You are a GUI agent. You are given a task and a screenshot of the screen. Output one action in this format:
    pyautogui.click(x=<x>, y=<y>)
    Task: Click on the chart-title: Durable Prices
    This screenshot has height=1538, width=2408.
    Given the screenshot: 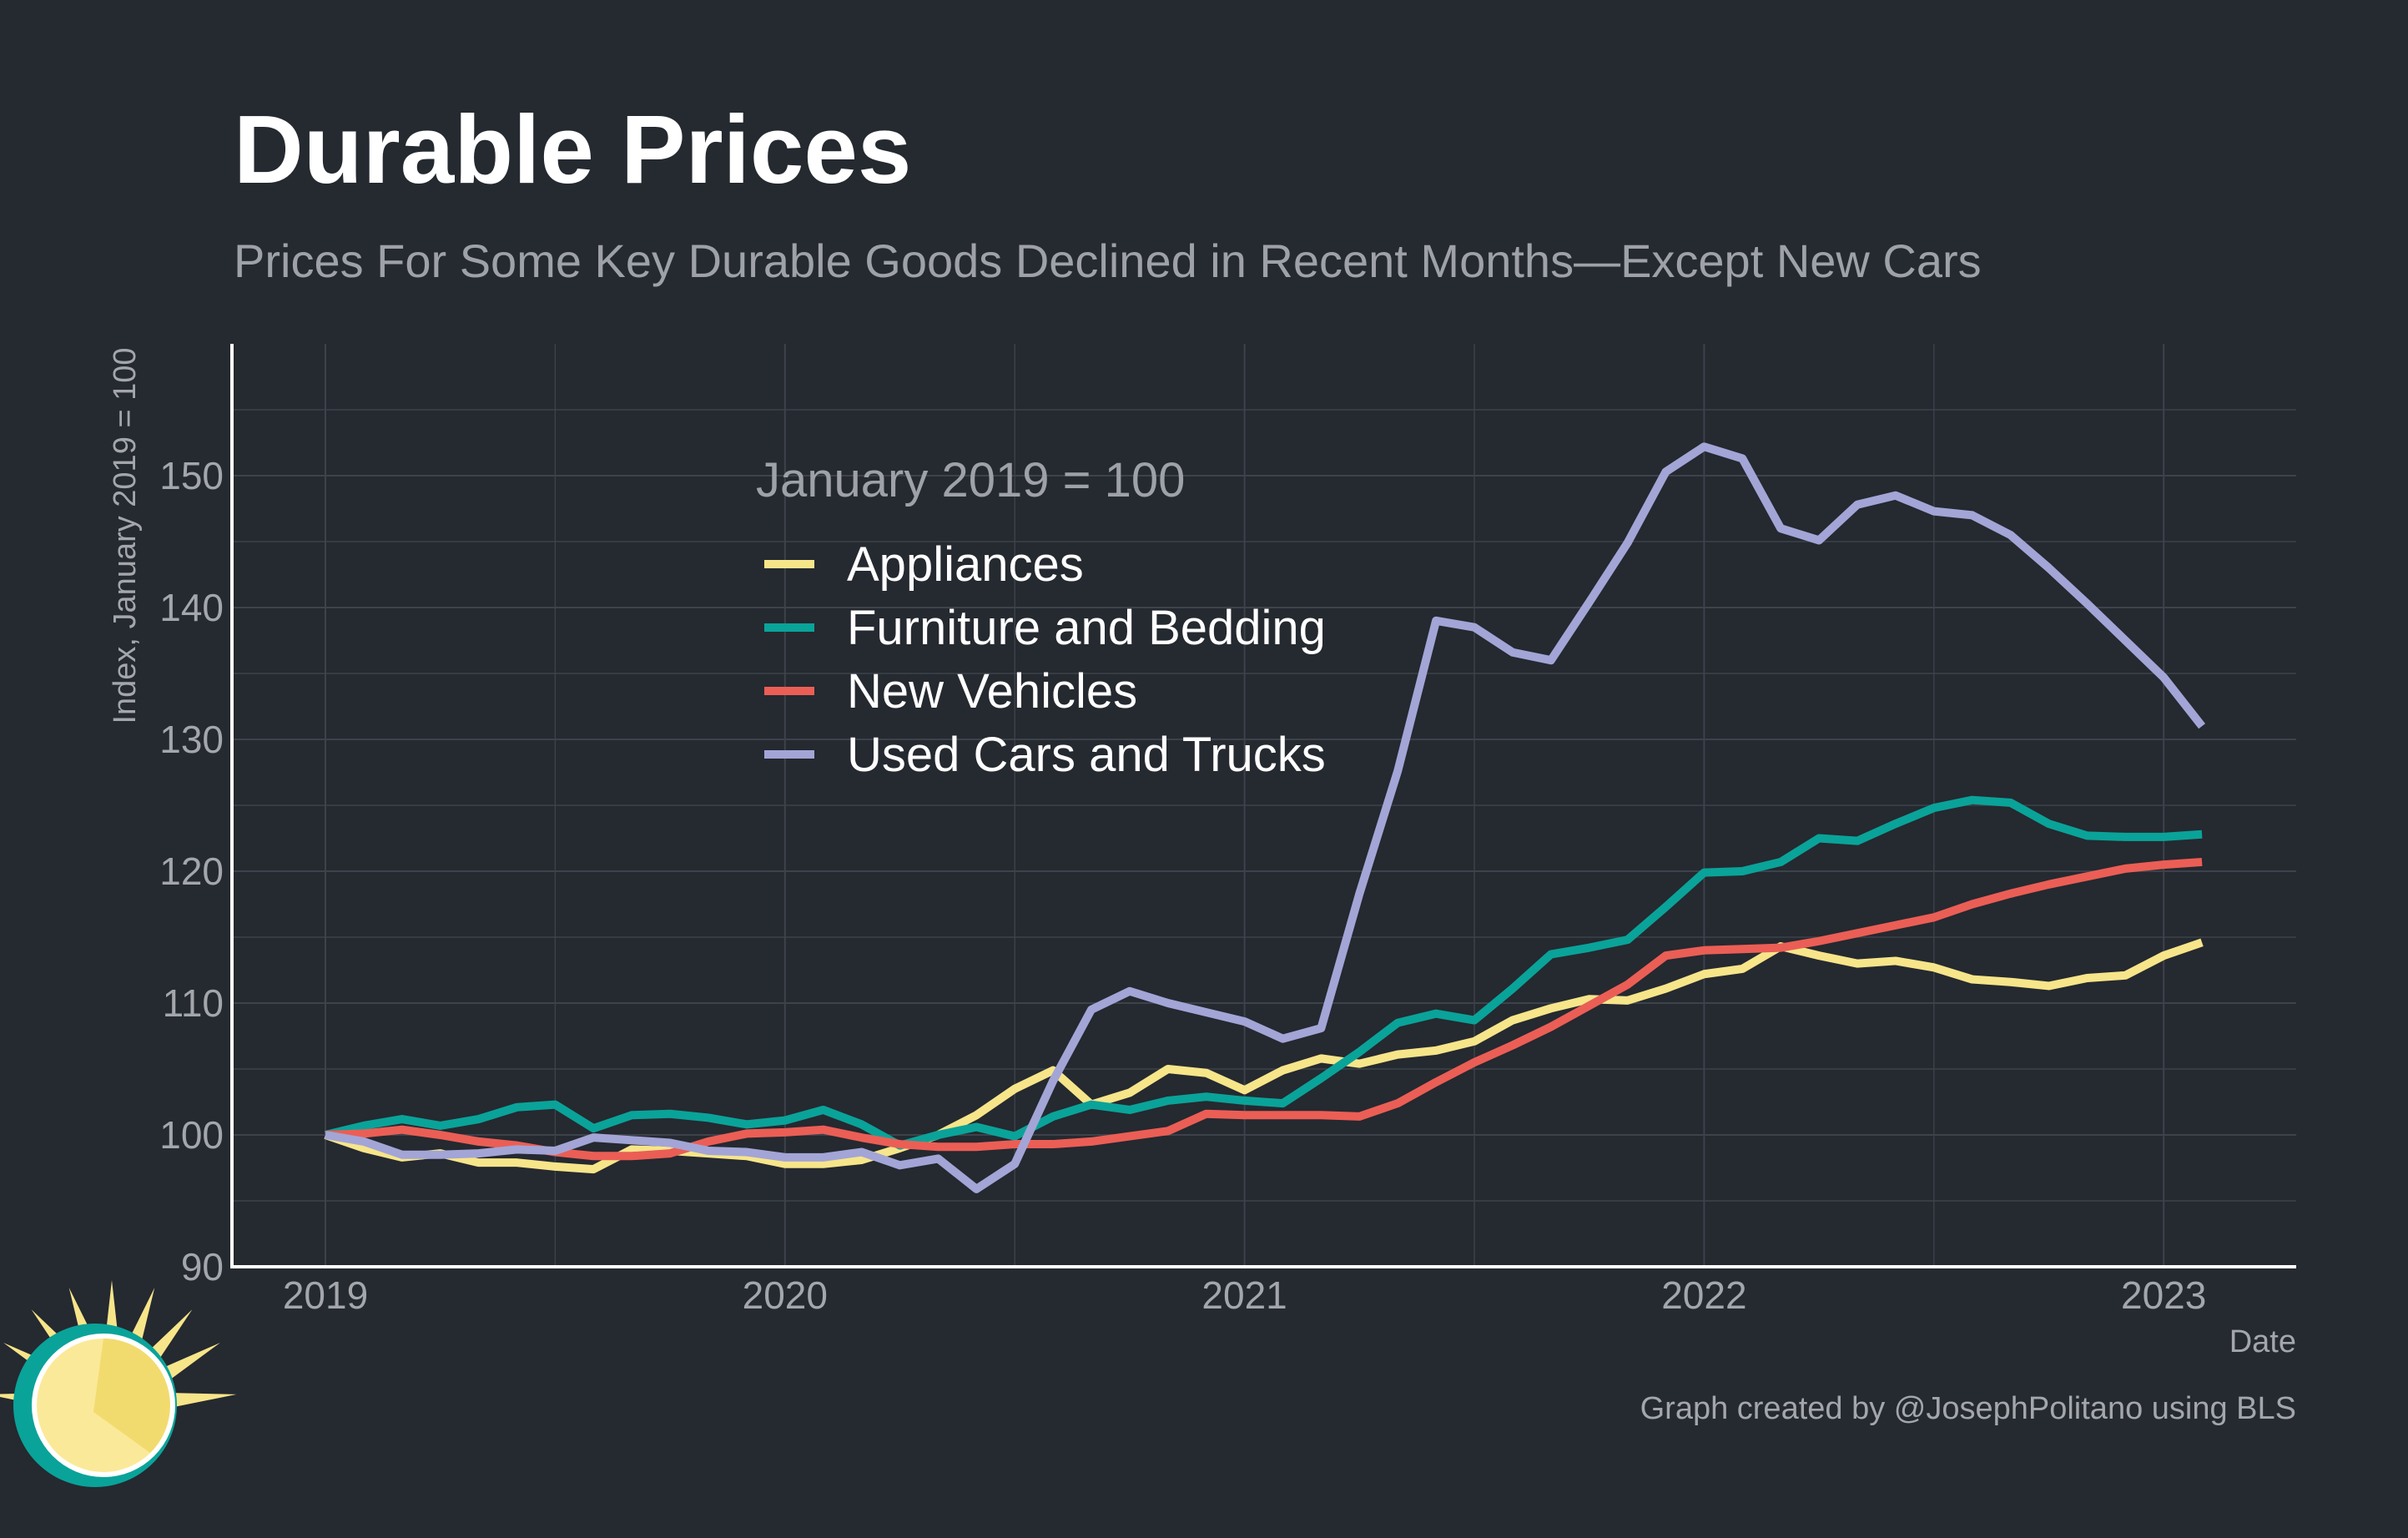 What is the action you would take?
    pyautogui.click(x=572, y=149)
    